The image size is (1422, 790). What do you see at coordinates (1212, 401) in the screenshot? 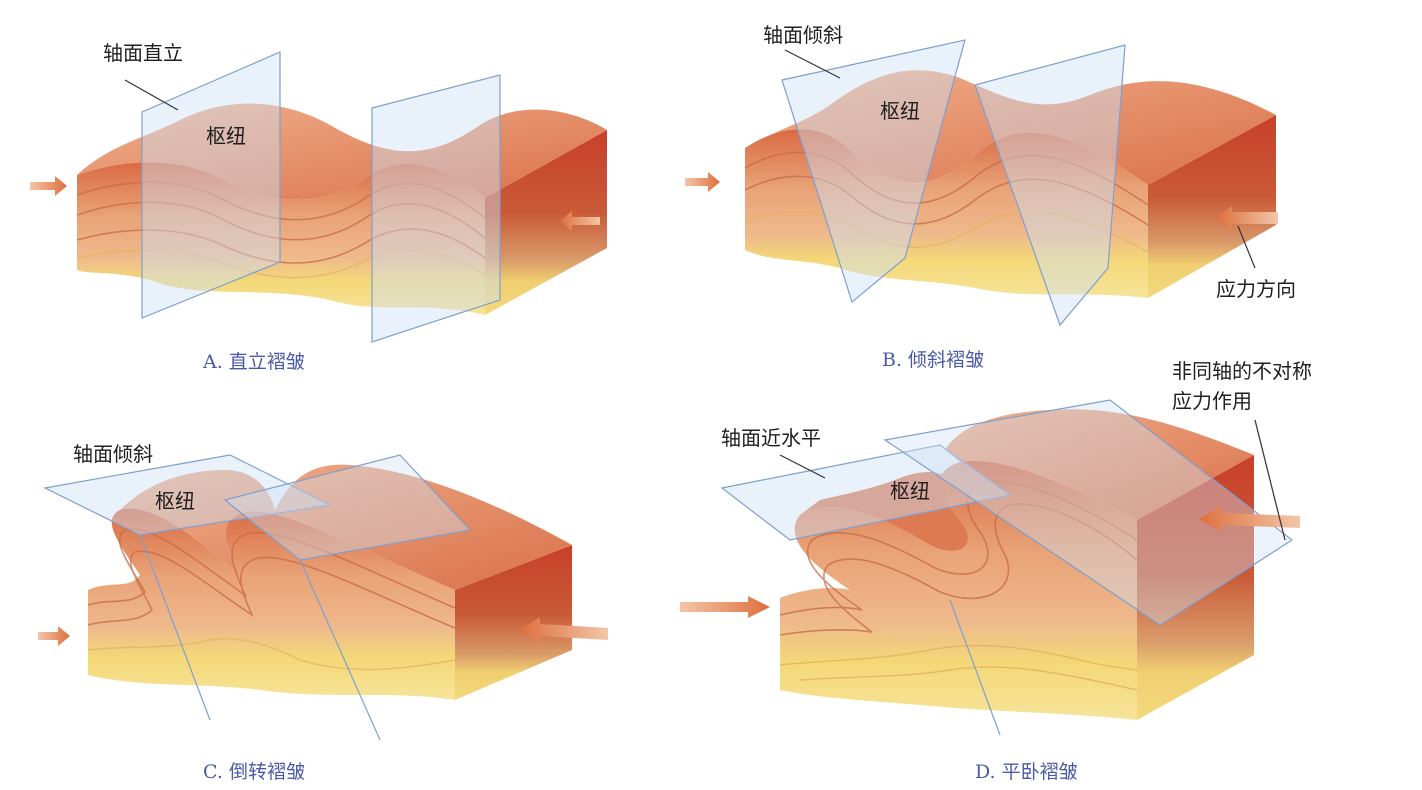
I see `stress-label-line2: 应力作用` at bounding box center [1212, 401].